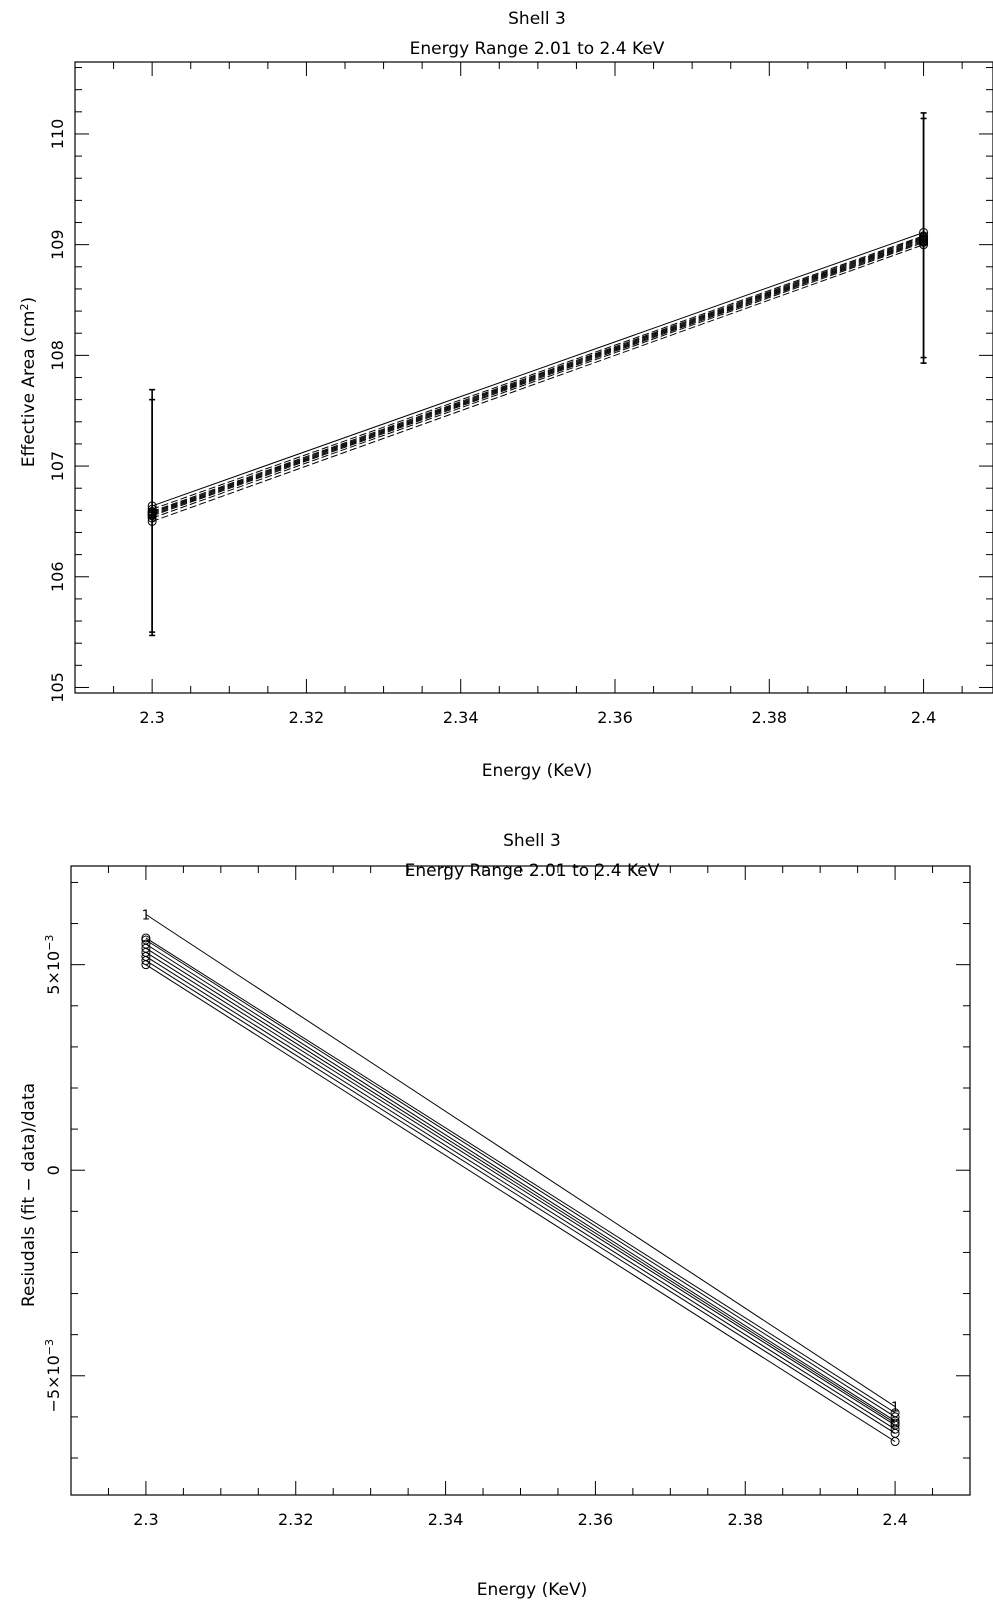 This screenshot has width=993, height=1602. What do you see at coordinates (29, 1195) in the screenshot?
I see `y-axis-label: Resiudals (fit − data)/data` at bounding box center [29, 1195].